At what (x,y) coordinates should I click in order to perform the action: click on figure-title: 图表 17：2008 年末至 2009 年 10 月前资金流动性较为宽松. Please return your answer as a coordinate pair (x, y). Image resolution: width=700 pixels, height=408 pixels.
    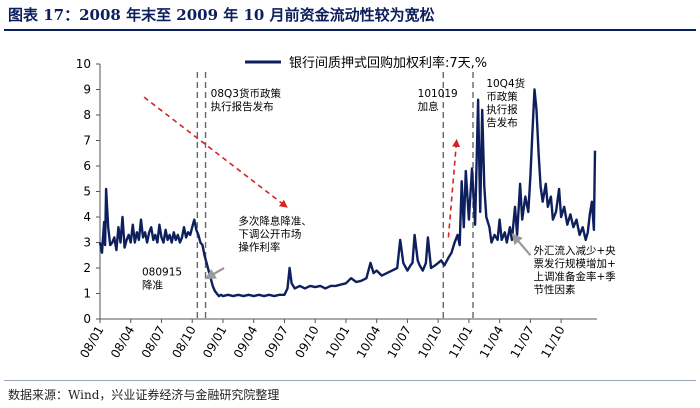
    Looking at the image, I should click on (221, 15).